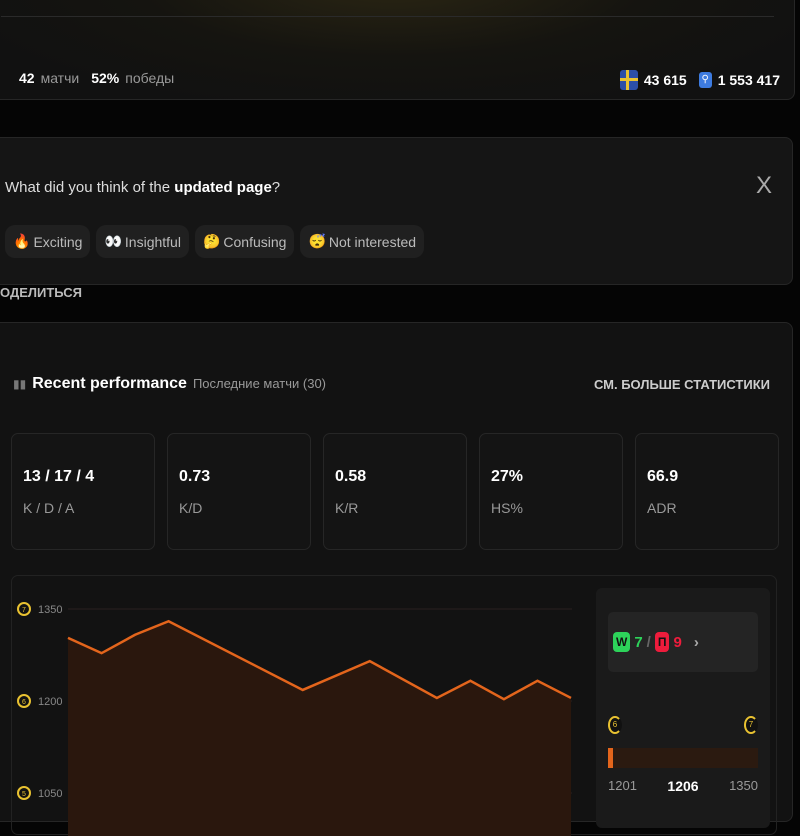 This screenshot has width=800, height=836. What do you see at coordinates (621, 642) in the screenshot?
I see `win-badge: W` at bounding box center [621, 642].